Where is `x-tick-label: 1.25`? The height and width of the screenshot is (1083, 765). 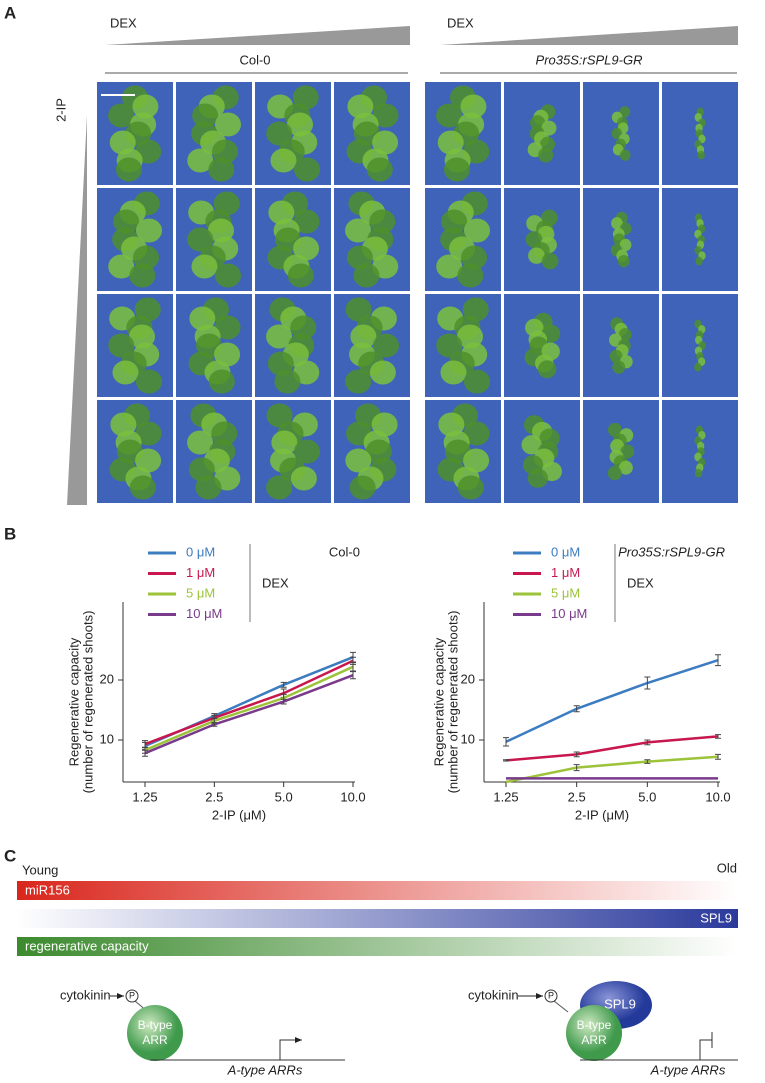 x-tick-label: 1.25 is located at coordinates (505, 796).